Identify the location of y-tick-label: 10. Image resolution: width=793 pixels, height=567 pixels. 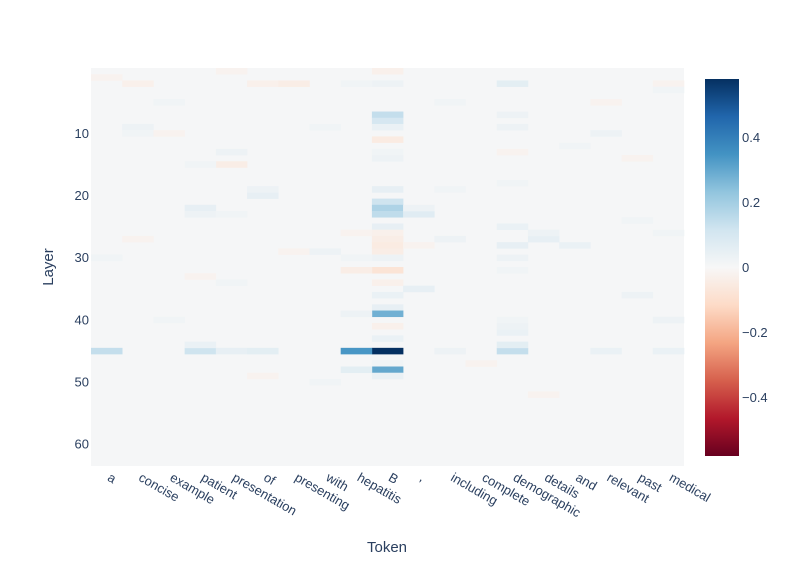
(82, 133).